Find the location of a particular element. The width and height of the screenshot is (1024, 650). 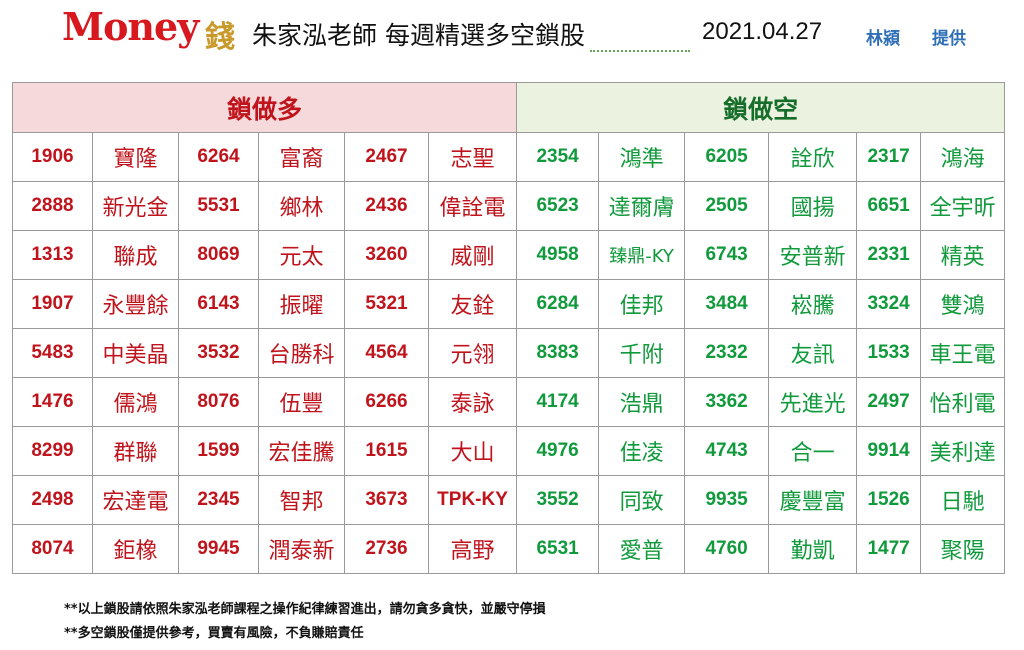

short-stock-name: 愛普 is located at coordinates (642, 549).